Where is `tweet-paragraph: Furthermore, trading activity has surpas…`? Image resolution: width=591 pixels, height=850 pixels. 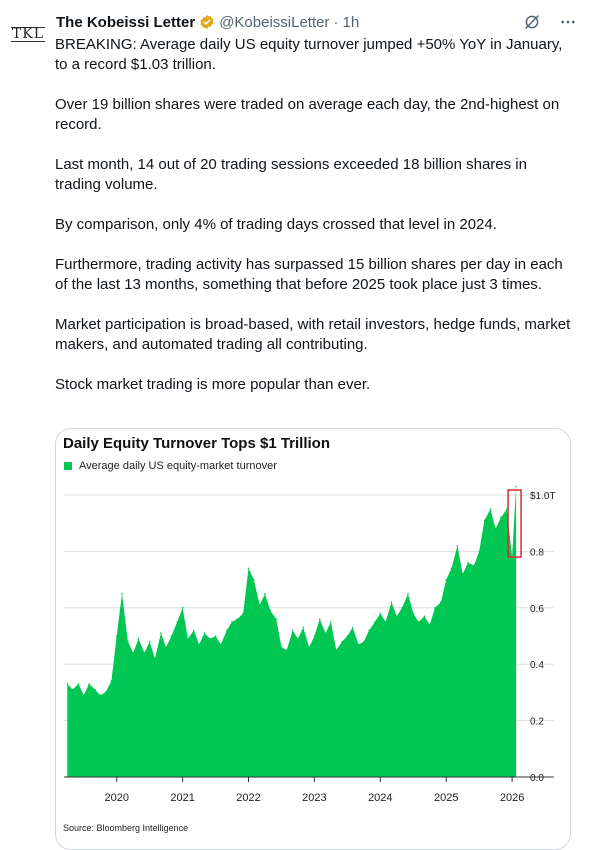
tweet-paragraph: Furthermore, trading activity has surpas… is located at coordinates (311, 274).